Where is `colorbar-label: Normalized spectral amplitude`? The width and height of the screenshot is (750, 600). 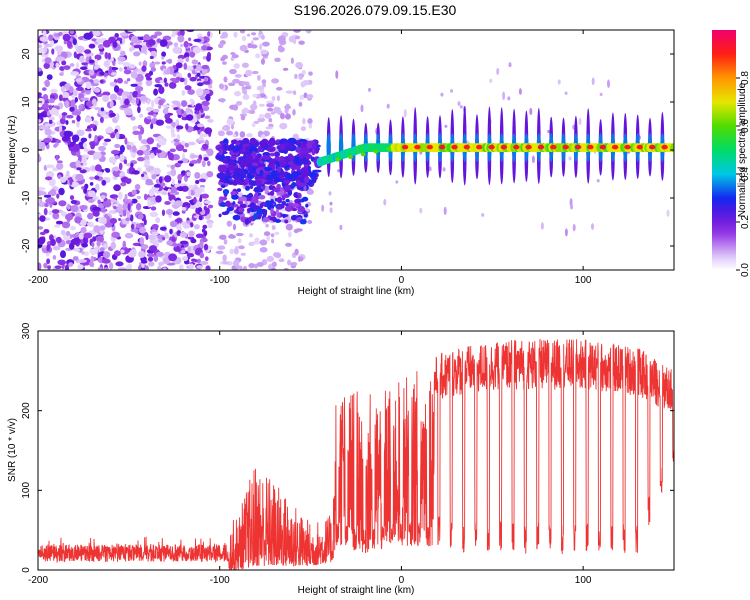
colorbar-label: Normalized spectral amplitude is located at coordinates (742, 149).